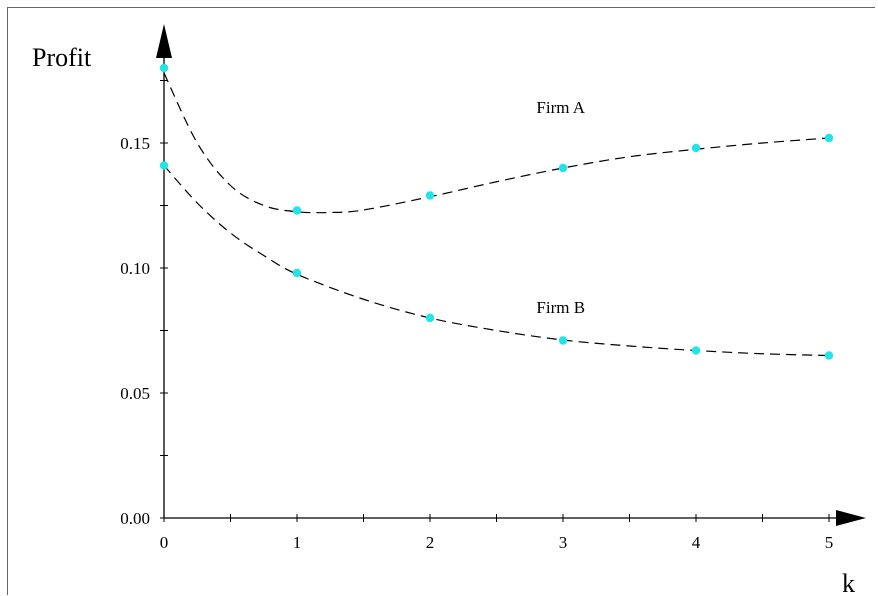 The image size is (878, 596). I want to click on x-tick-label: 4, so click(696, 542).